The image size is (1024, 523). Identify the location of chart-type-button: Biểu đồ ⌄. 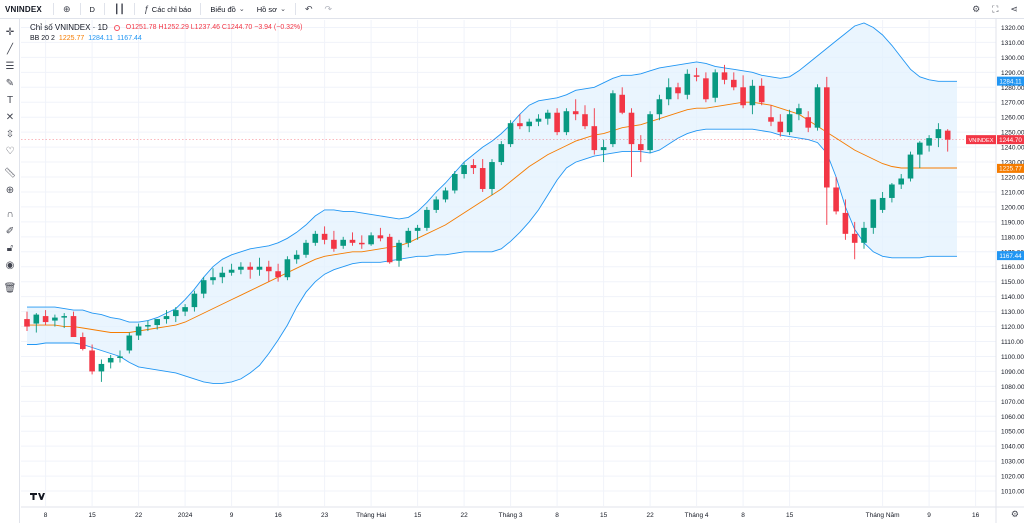
(227, 9).